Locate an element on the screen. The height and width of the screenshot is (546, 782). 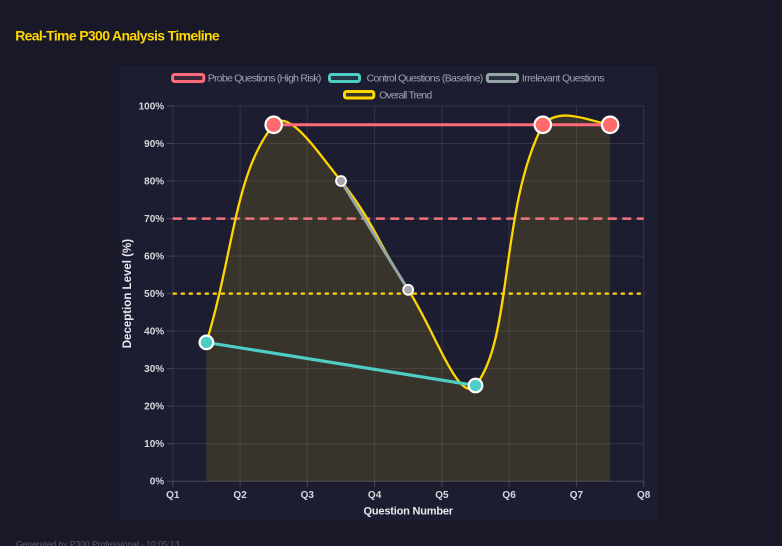
svg-text: Deception Level (%) is located at coordinates (128, 293).